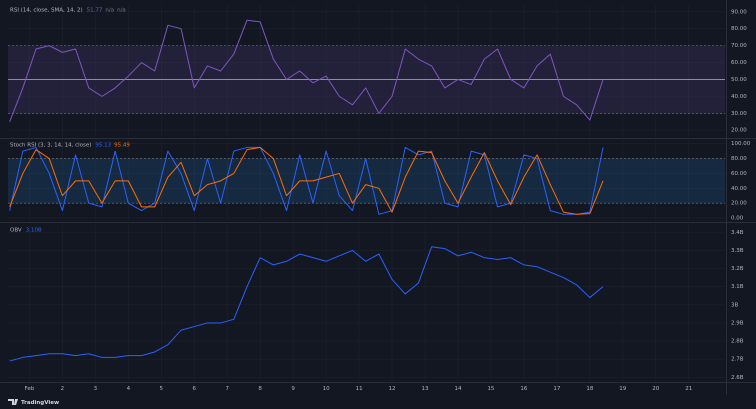 The image size is (756, 409). Describe the element at coordinates (737, 233) in the screenshot. I see `y-tick-label: 3.4B` at that location.